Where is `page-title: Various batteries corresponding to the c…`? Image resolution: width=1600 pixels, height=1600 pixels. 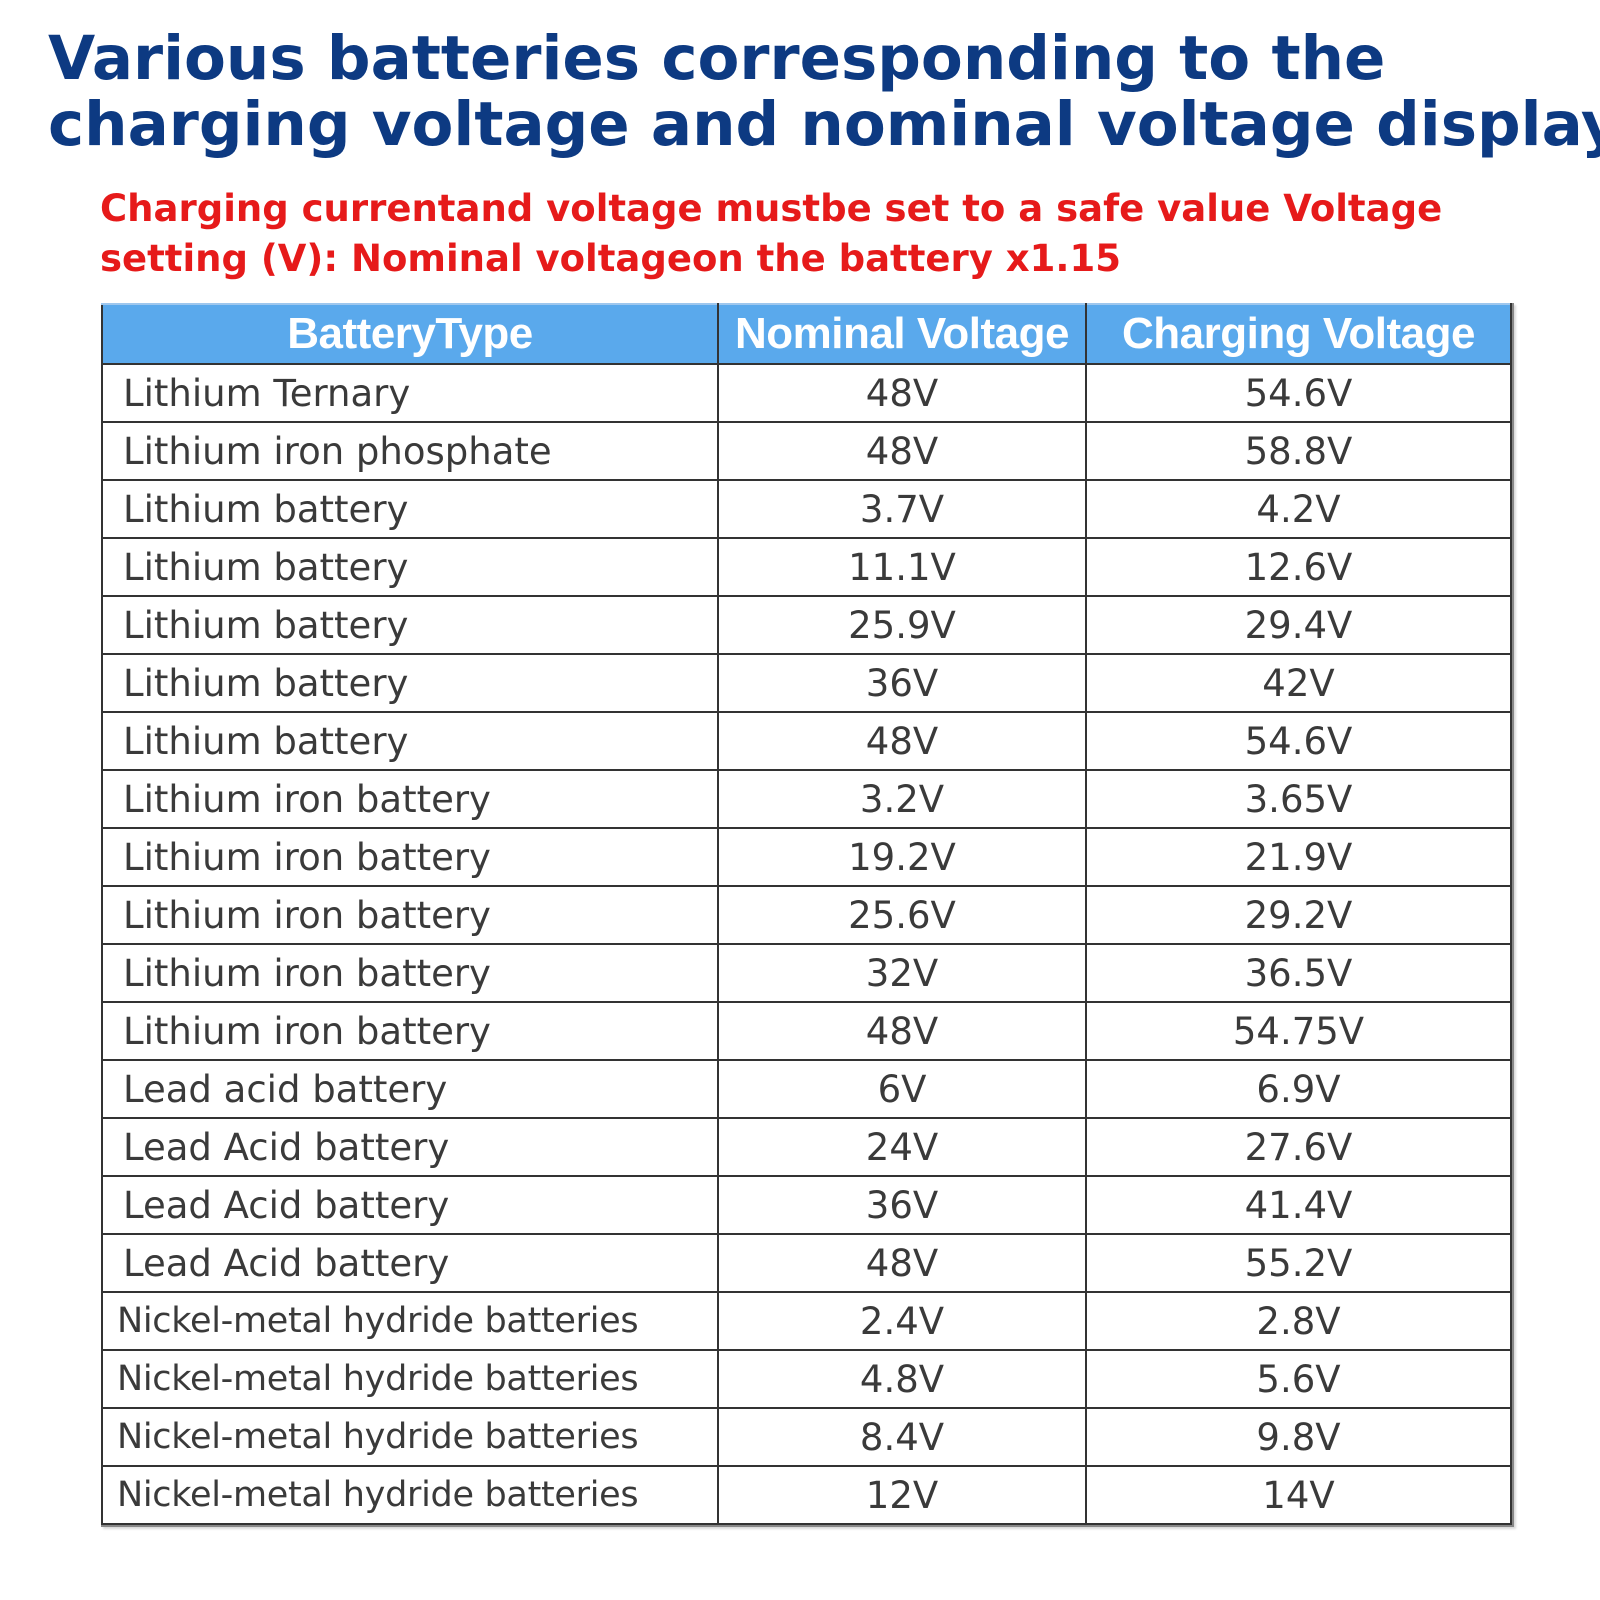
page-title: Various batteries corresponding to the c… is located at coordinates (824, 91).